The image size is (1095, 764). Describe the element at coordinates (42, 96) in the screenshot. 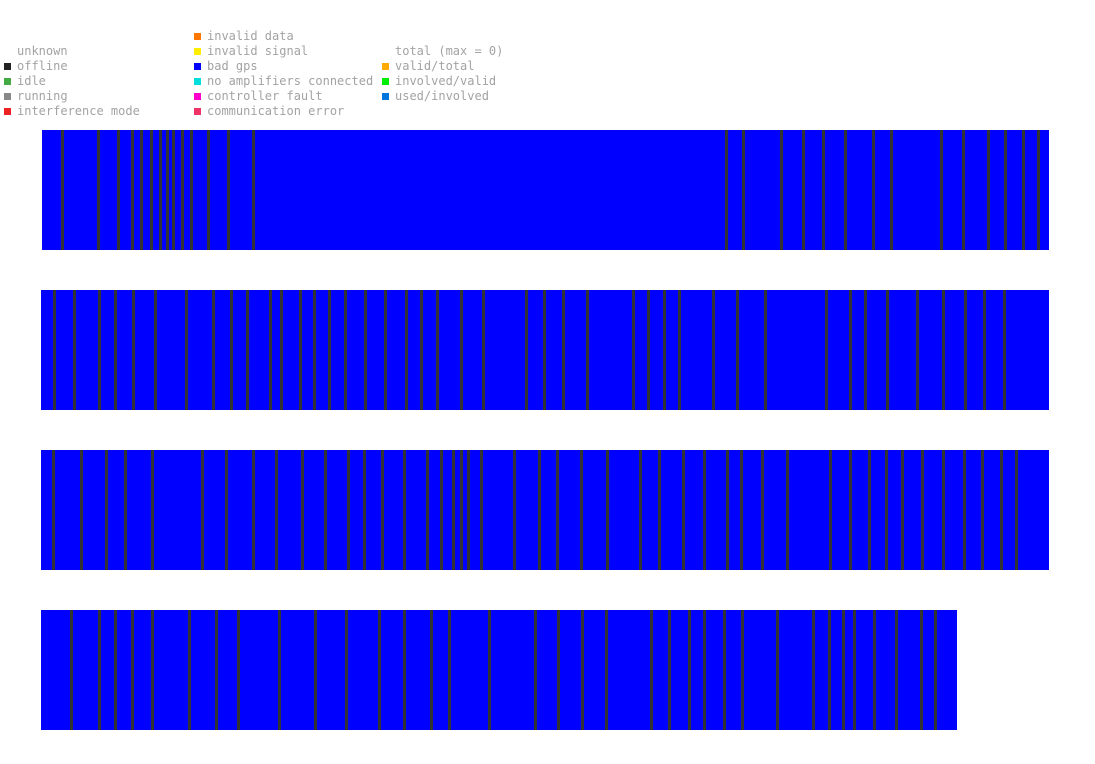

I see `legend-label: running` at that location.